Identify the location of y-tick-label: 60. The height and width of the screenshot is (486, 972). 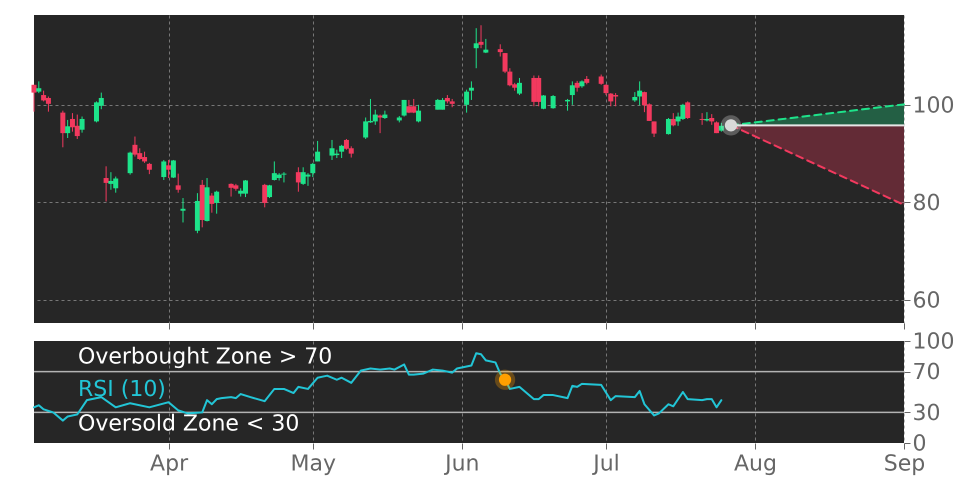
(926, 301).